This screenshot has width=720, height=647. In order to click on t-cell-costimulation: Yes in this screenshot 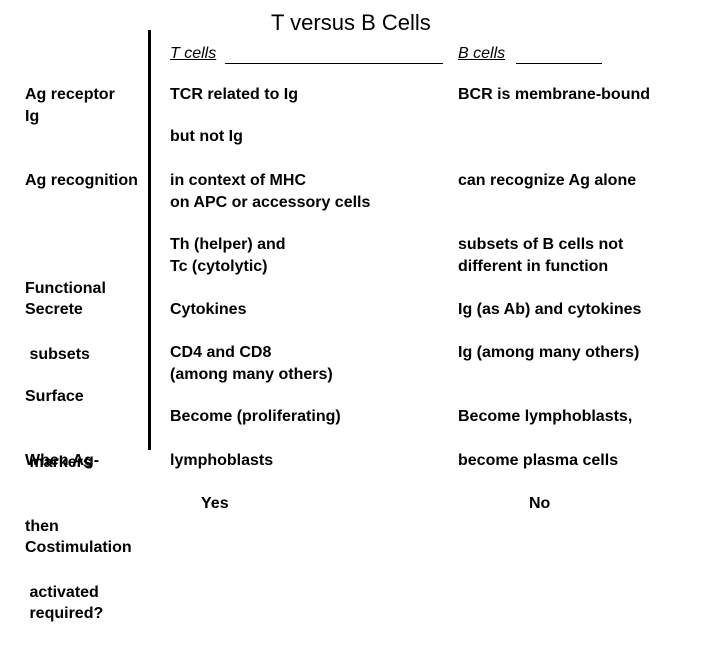, I will do `click(215, 504)`.